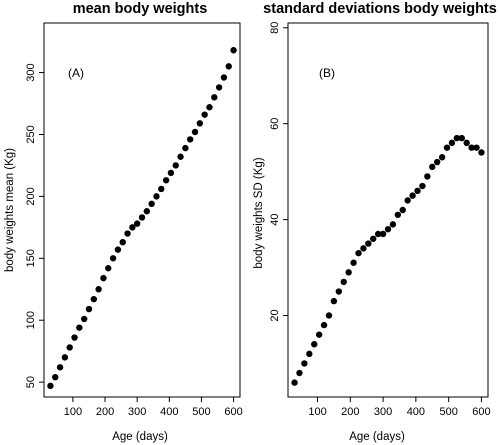  I want to click on panel-a-y-tick-label: 200, so click(31, 196).